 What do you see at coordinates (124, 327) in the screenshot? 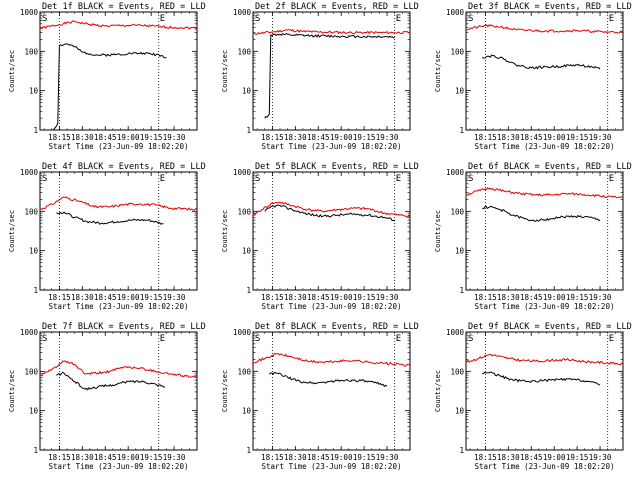
I see `panel-title: Det 7f BLACK = Events, RED = LLD` at bounding box center [124, 327].